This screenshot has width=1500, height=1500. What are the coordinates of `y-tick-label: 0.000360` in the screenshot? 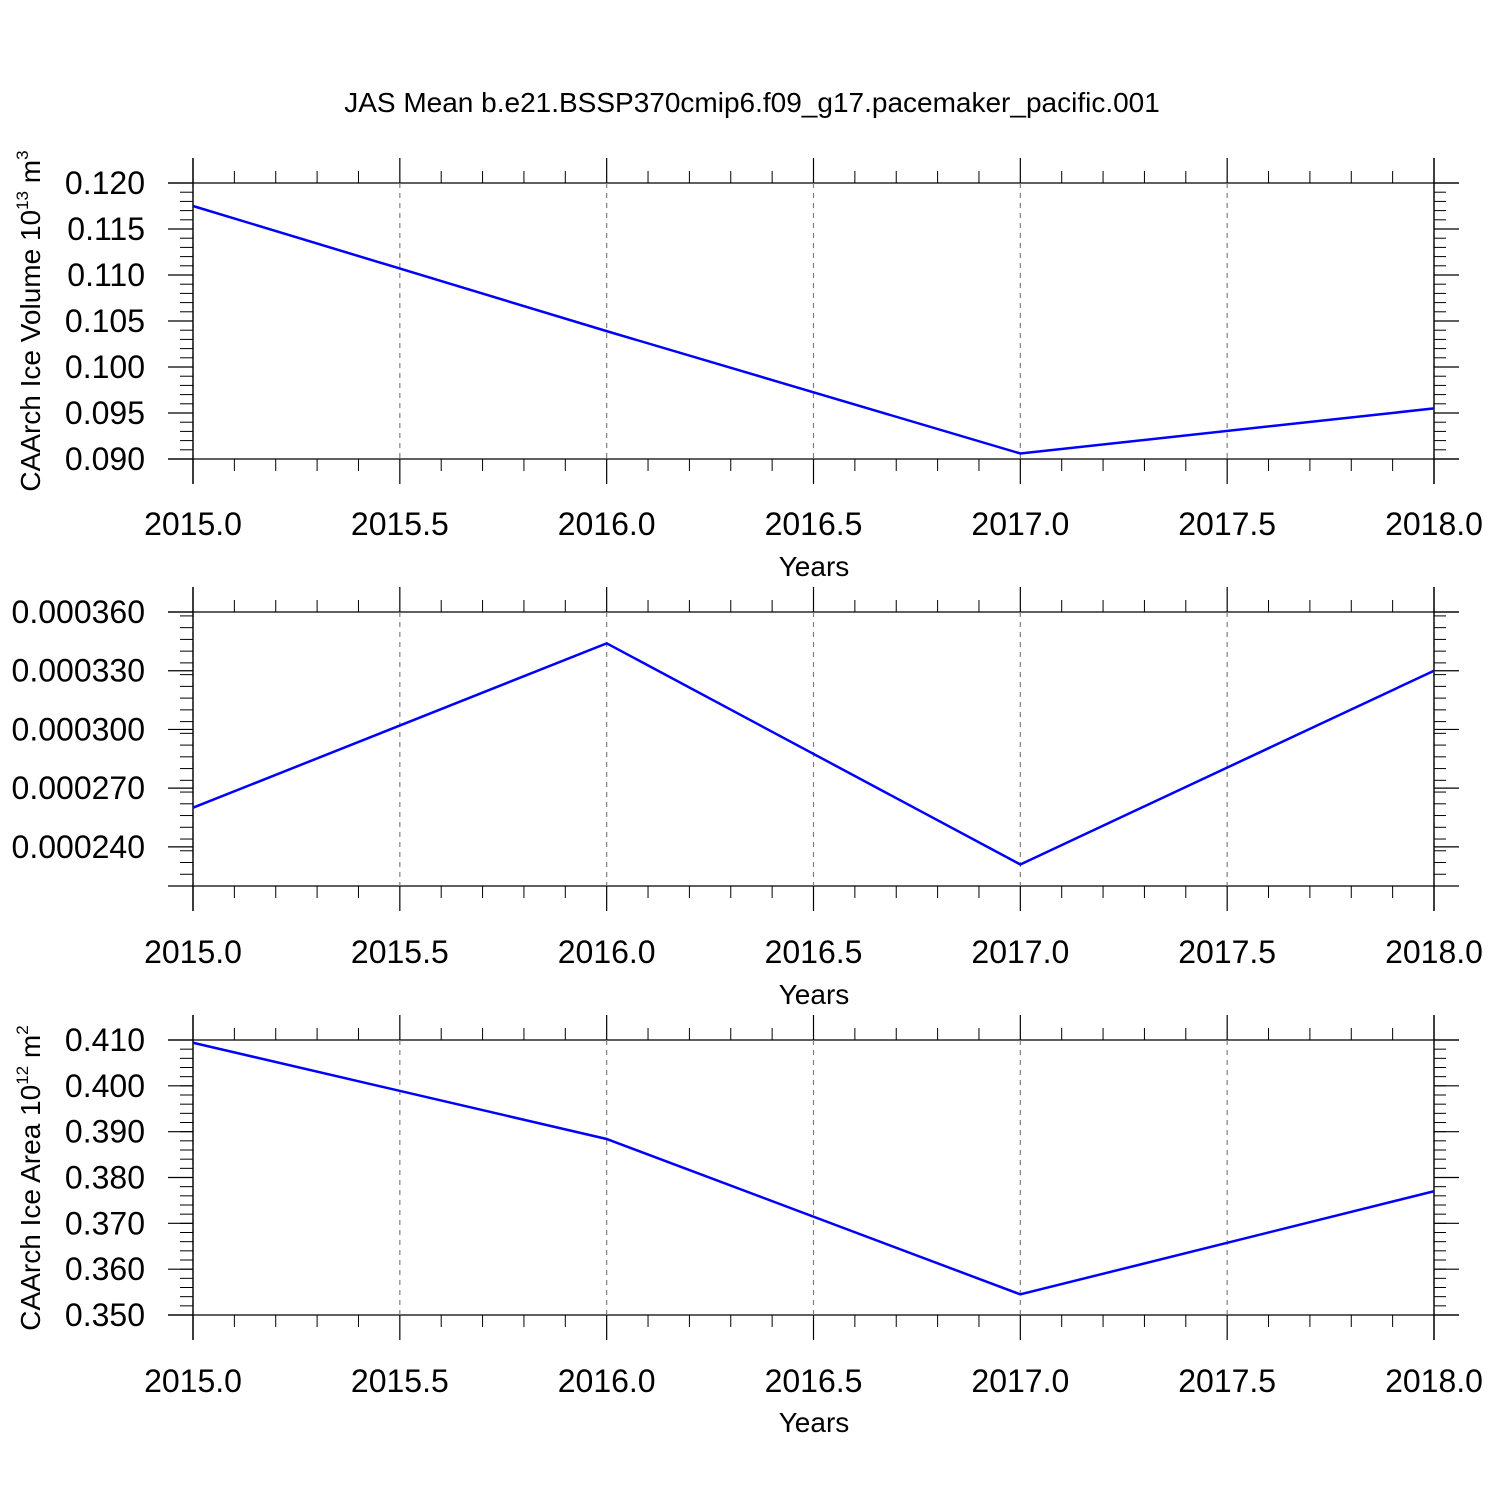 It's located at (78, 612).